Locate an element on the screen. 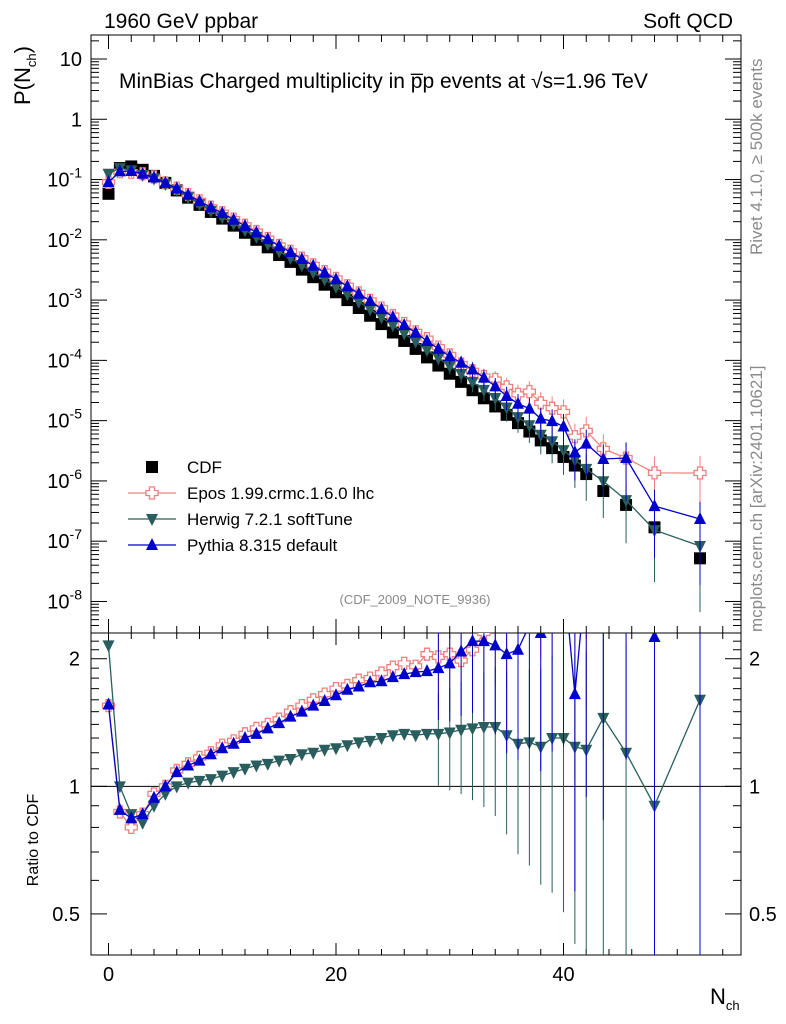 This screenshot has width=786, height=1024. legend-marker-herwig is located at coordinates (152, 520).